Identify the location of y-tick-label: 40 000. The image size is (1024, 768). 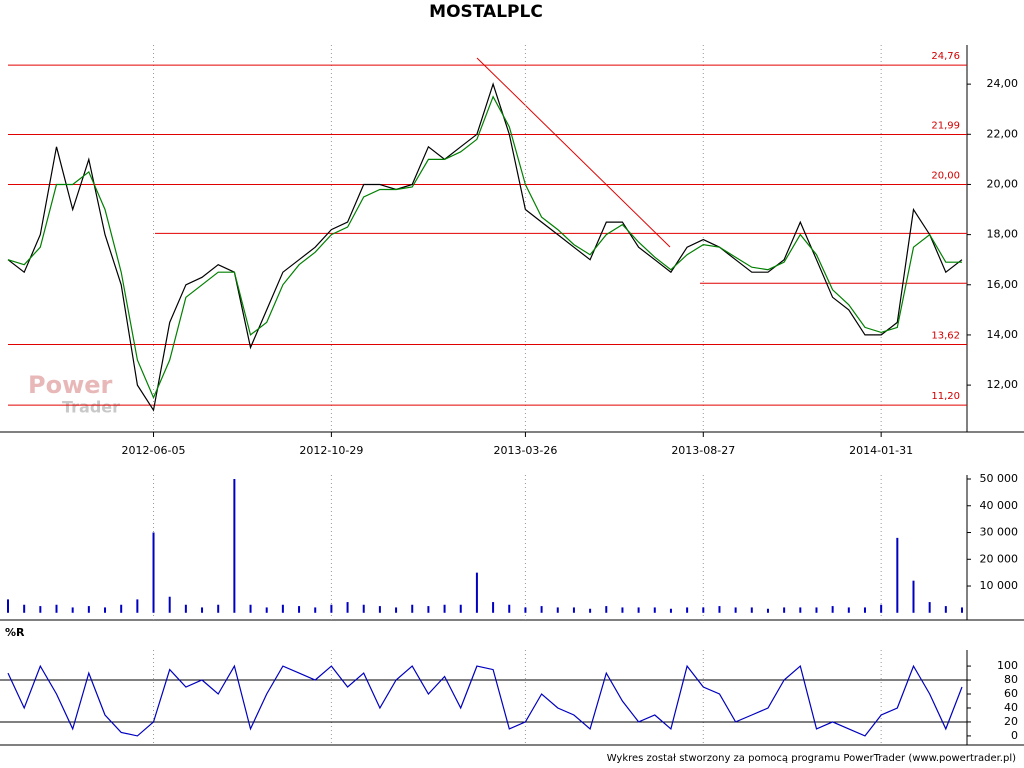
(999, 505).